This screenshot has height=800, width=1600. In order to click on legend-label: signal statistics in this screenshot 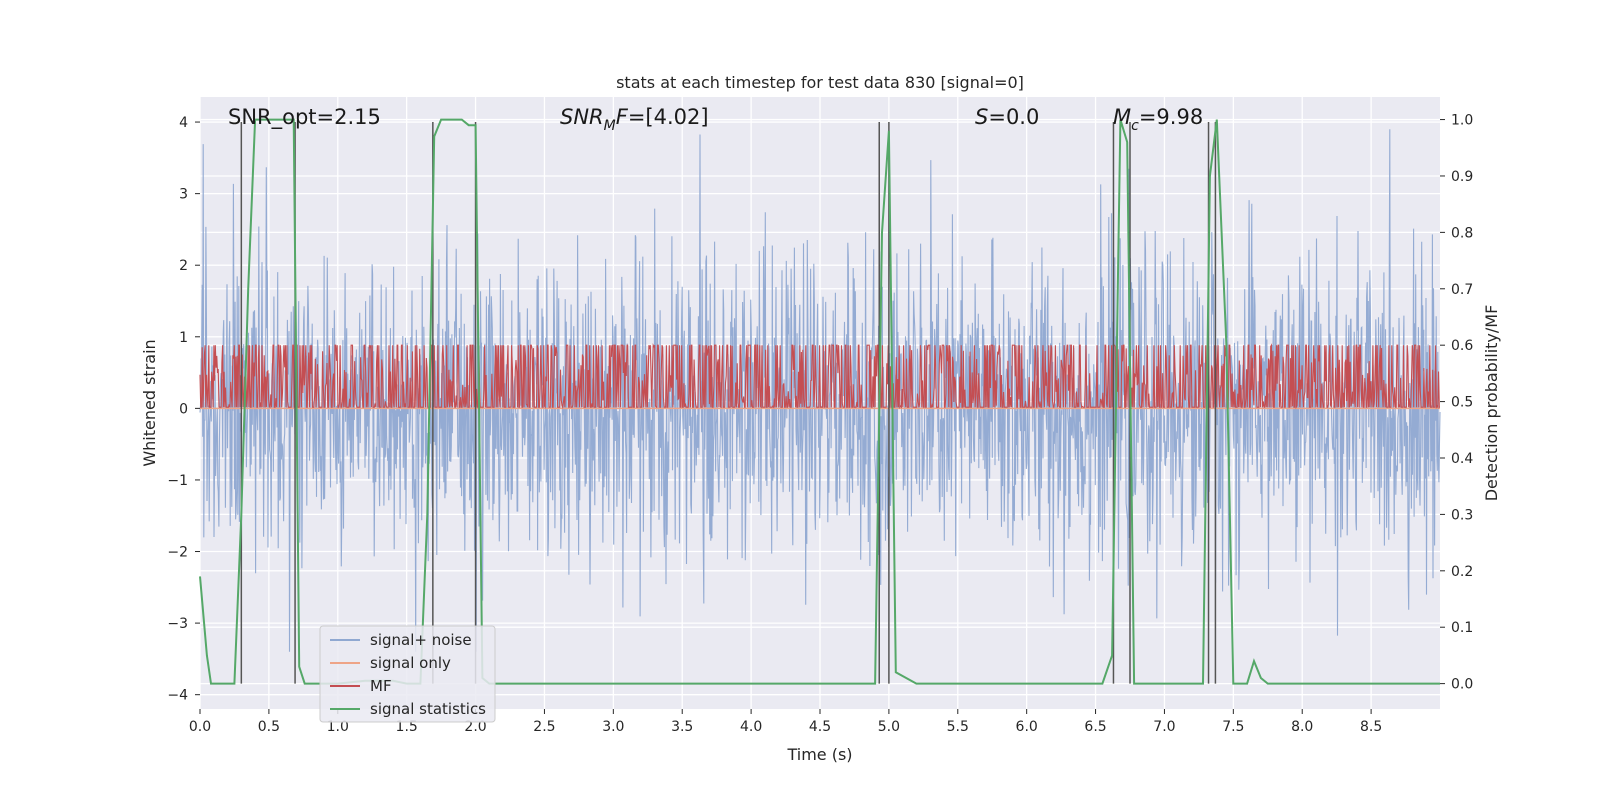, I will do `click(428, 709)`.